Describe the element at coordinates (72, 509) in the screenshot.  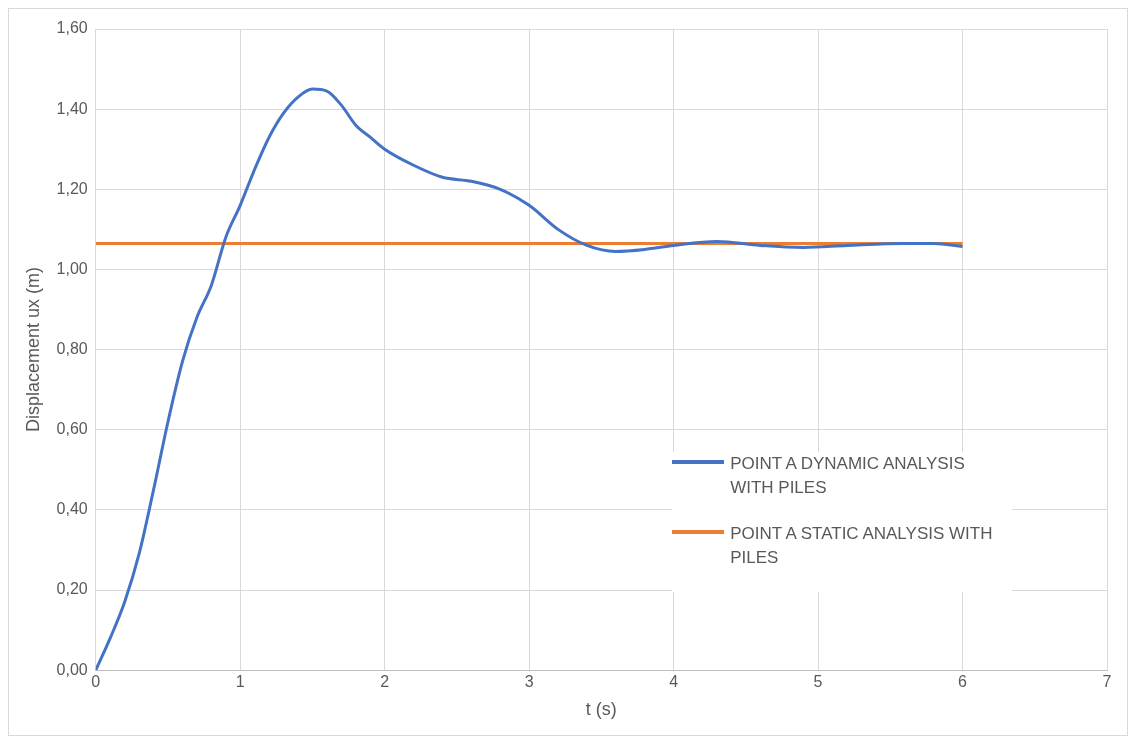
I see `y-tick-label: 0,40` at that location.